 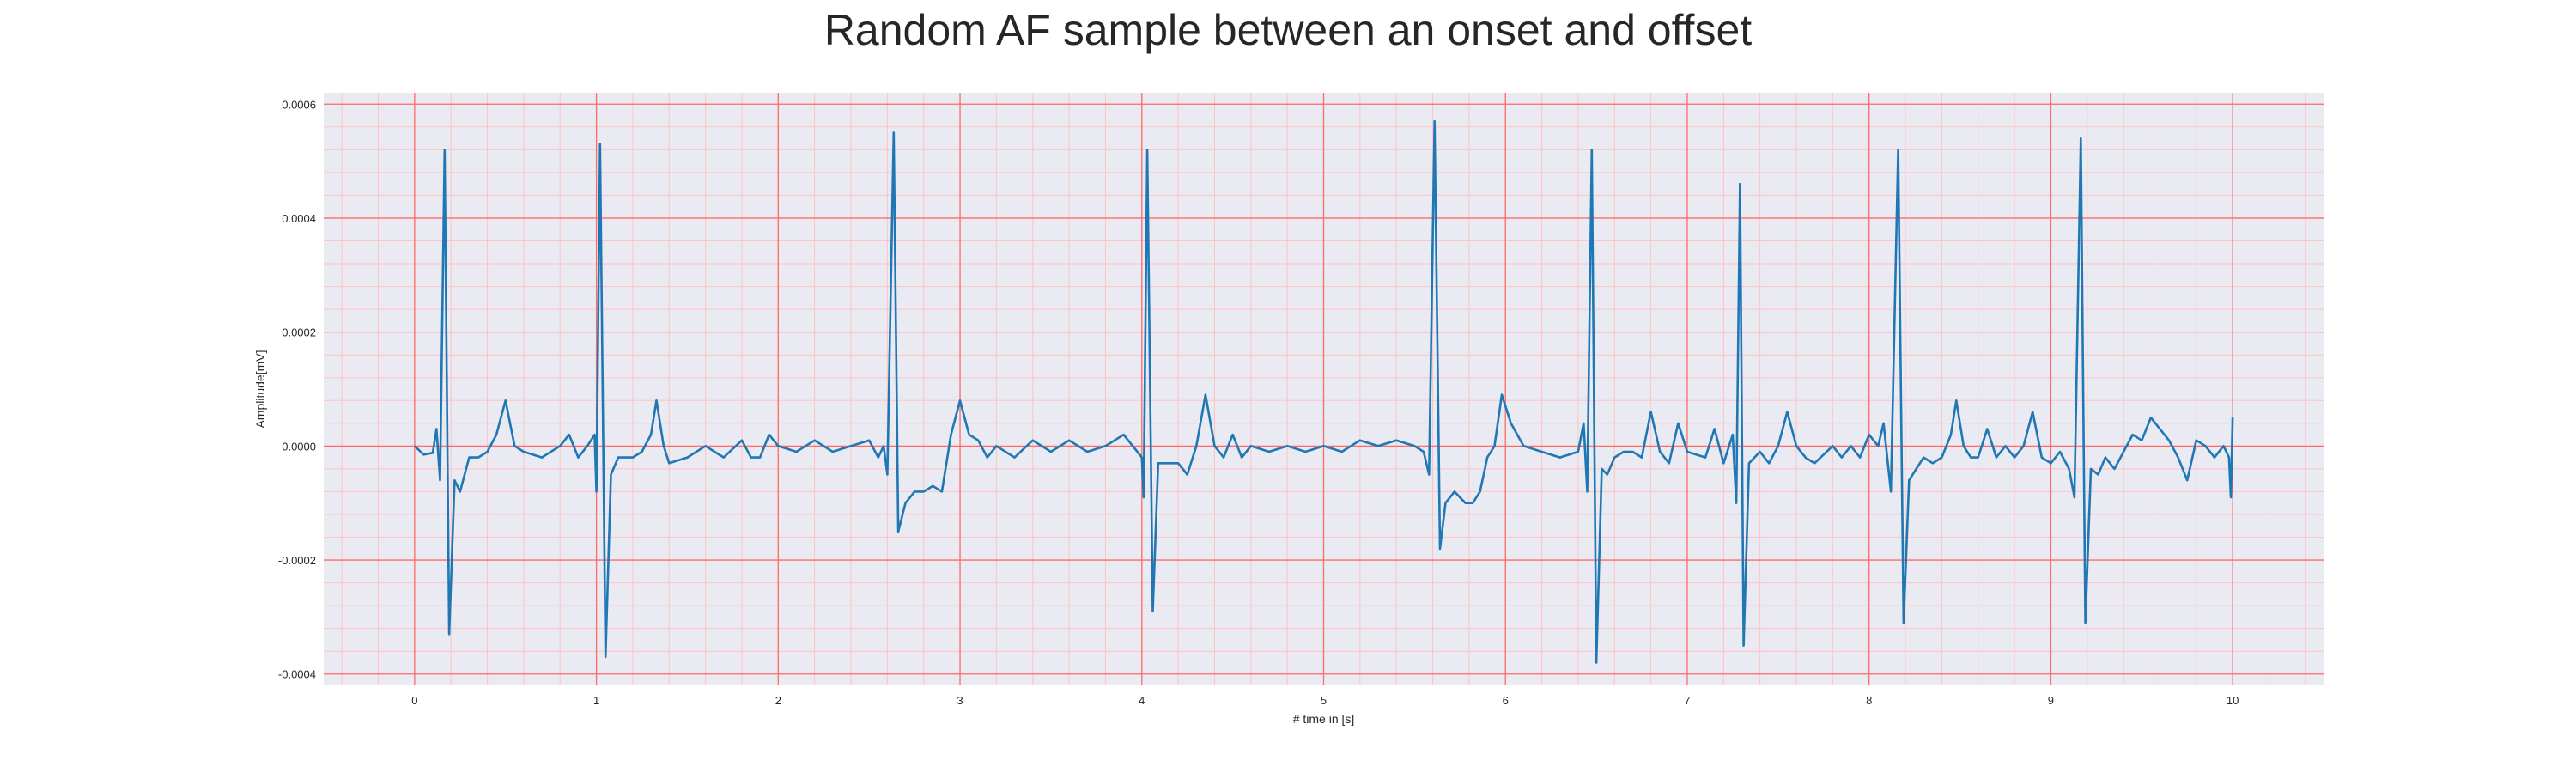 I want to click on x-tick-label: 3, so click(x=960, y=700).